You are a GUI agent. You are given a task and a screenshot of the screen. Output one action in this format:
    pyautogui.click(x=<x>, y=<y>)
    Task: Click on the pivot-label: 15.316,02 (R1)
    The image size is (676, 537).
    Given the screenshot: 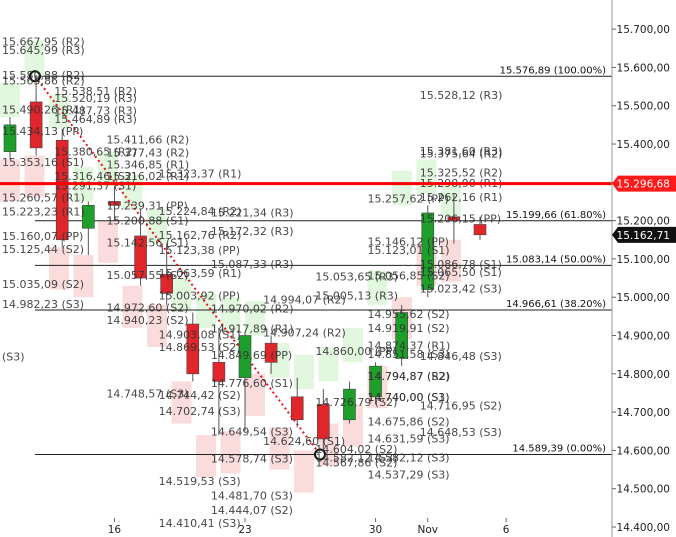 What is the action you would take?
    pyautogui.click(x=147, y=176)
    